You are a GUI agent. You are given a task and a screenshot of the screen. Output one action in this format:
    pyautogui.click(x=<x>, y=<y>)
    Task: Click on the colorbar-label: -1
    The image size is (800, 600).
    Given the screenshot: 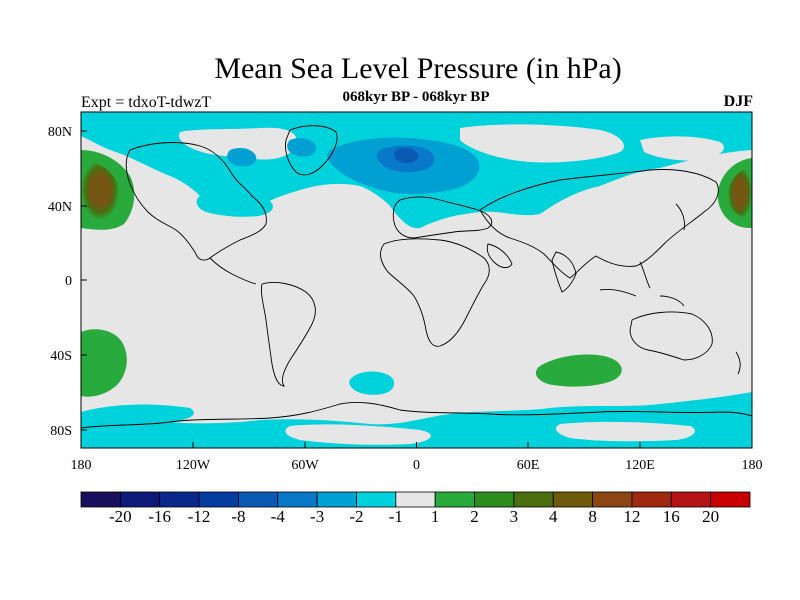 What is the action you would take?
    pyautogui.click(x=396, y=516)
    